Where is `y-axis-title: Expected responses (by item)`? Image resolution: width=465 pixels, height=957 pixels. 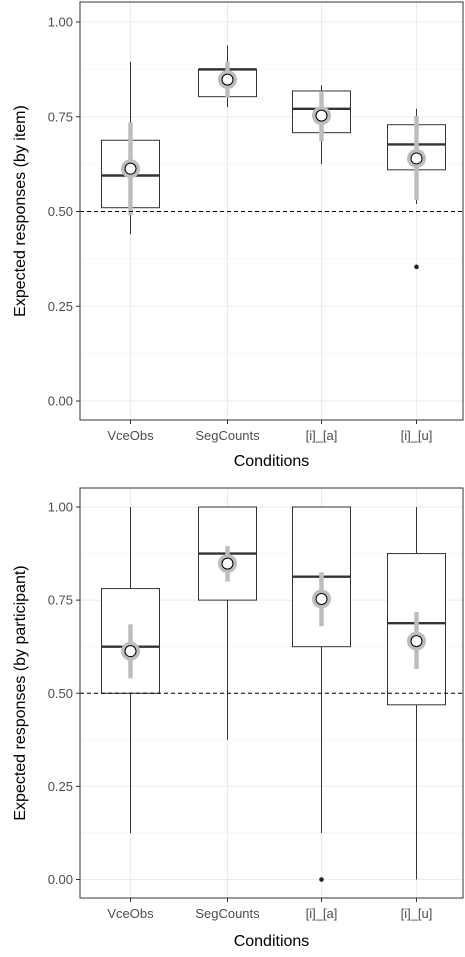 y-axis-title: Expected responses (by item) is located at coordinates (20, 211).